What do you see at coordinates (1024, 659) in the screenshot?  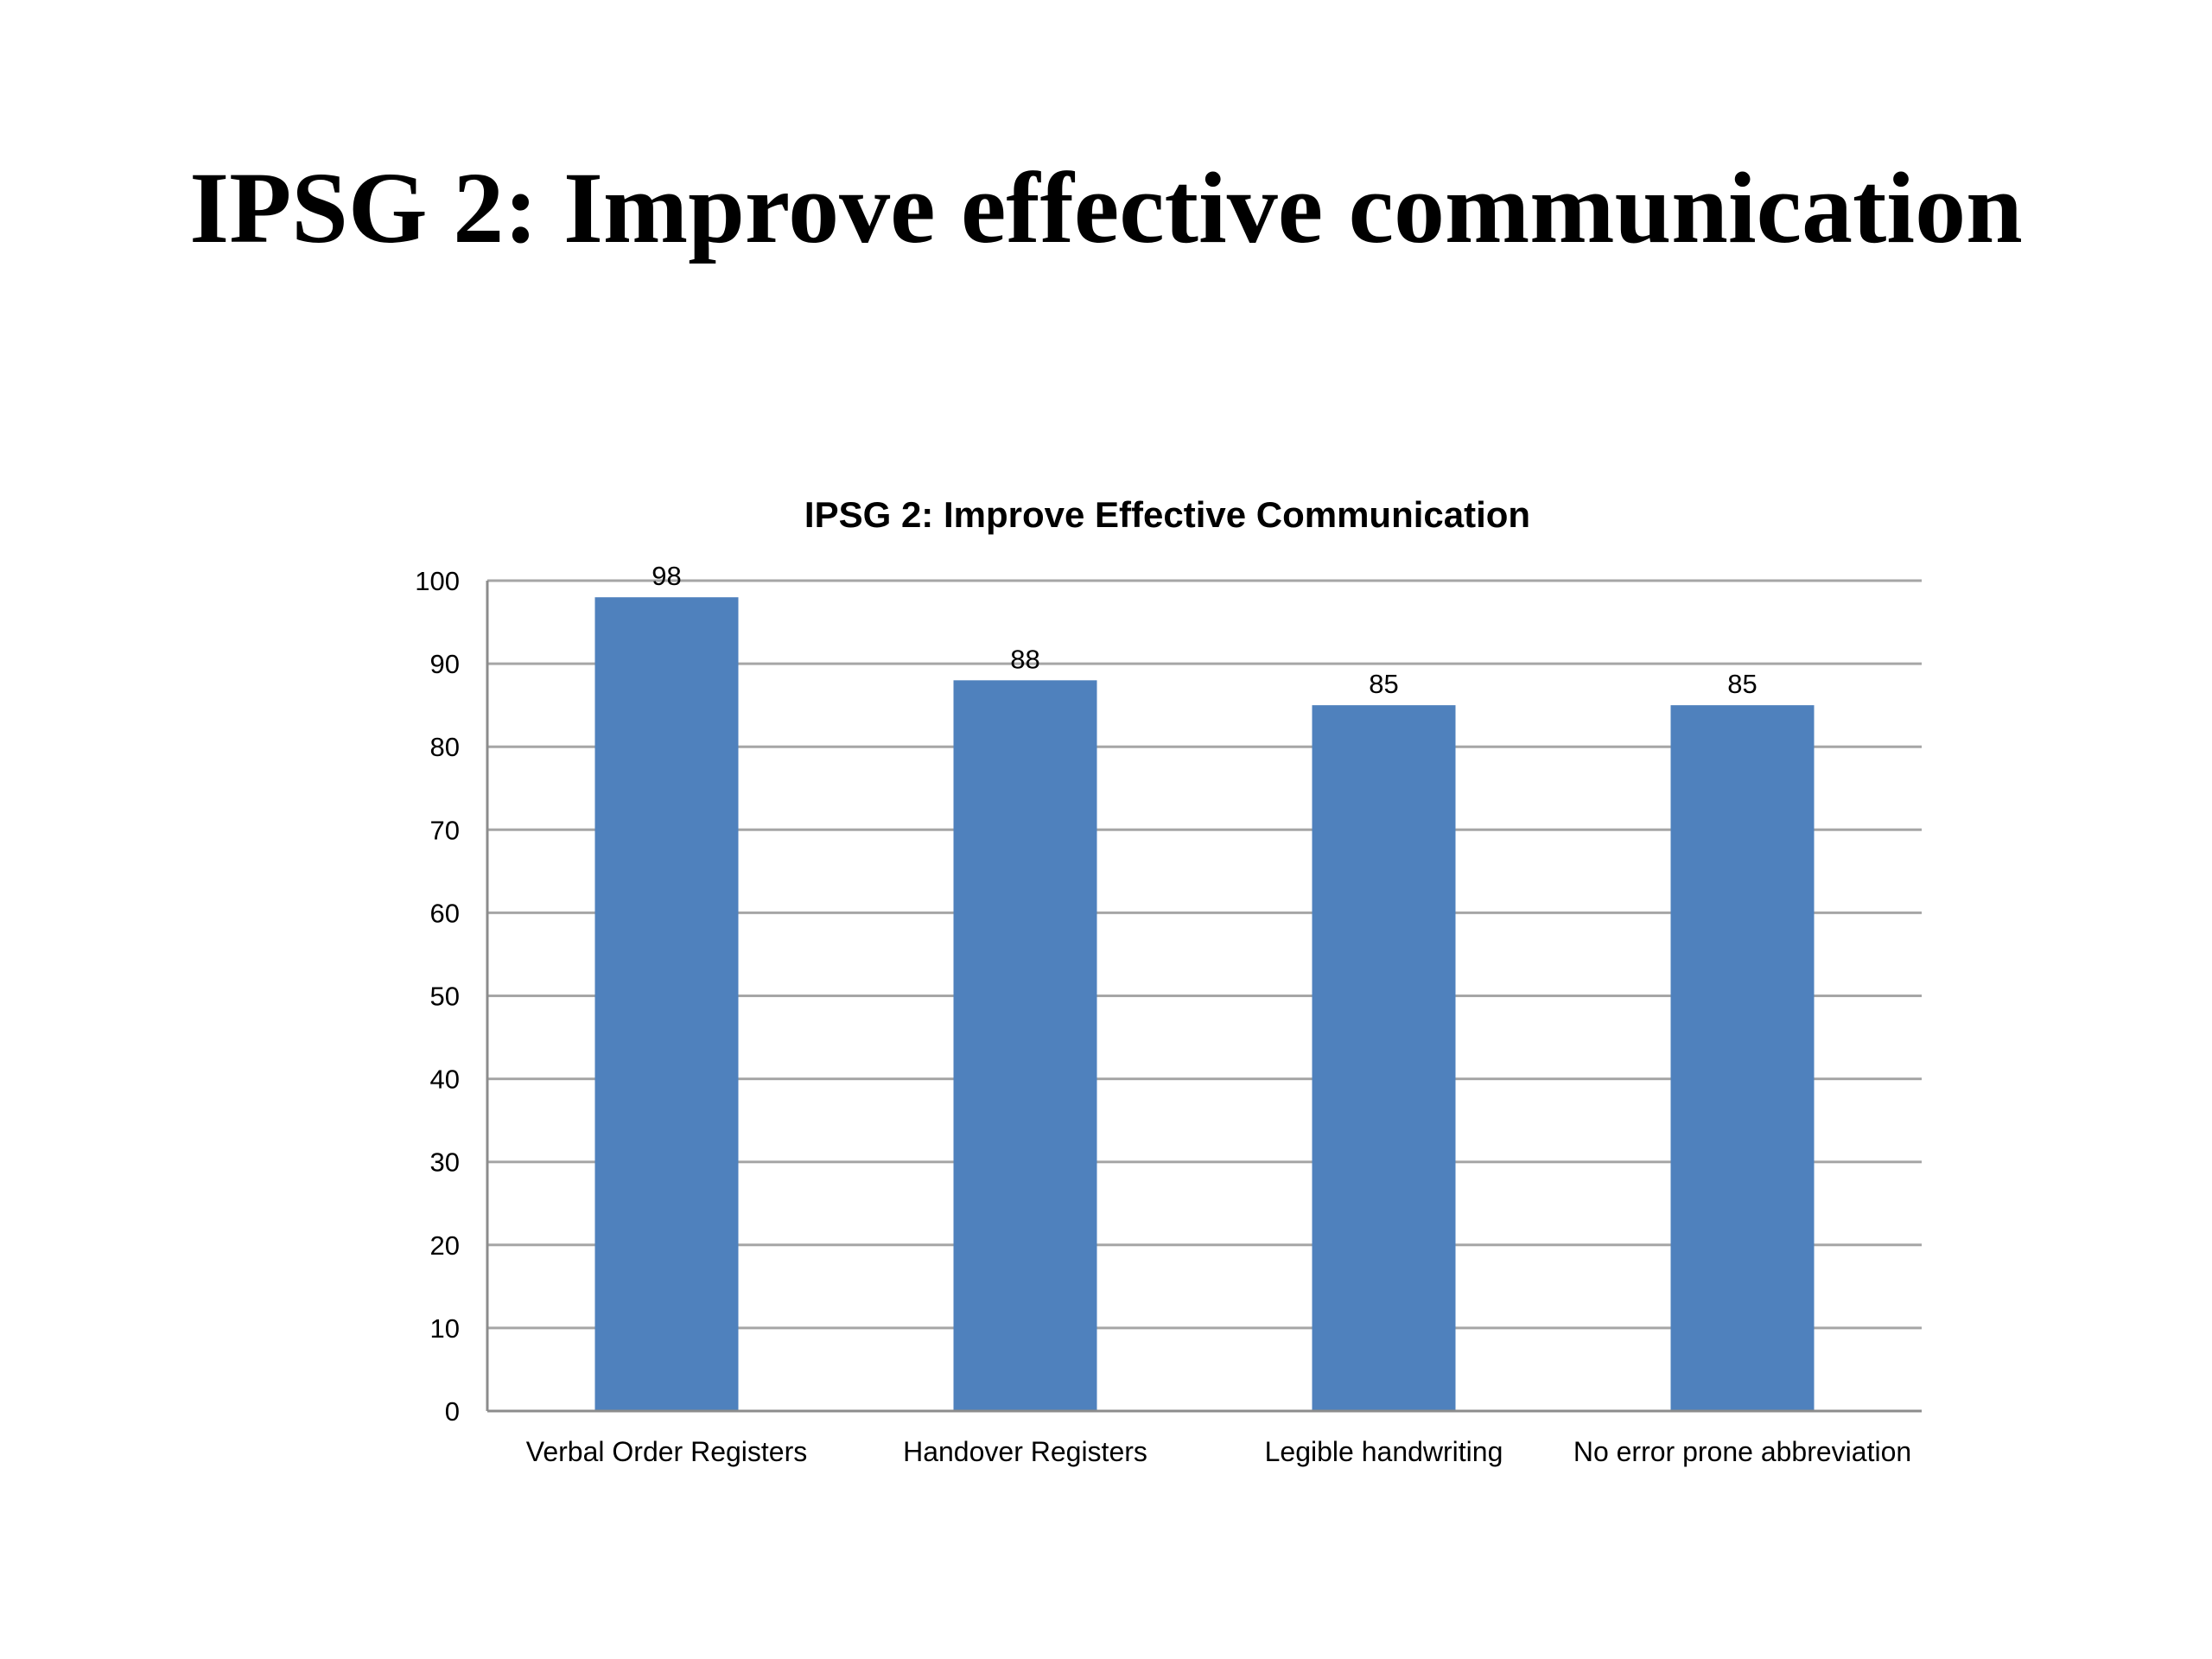 I see `data-label: 88` at bounding box center [1024, 659].